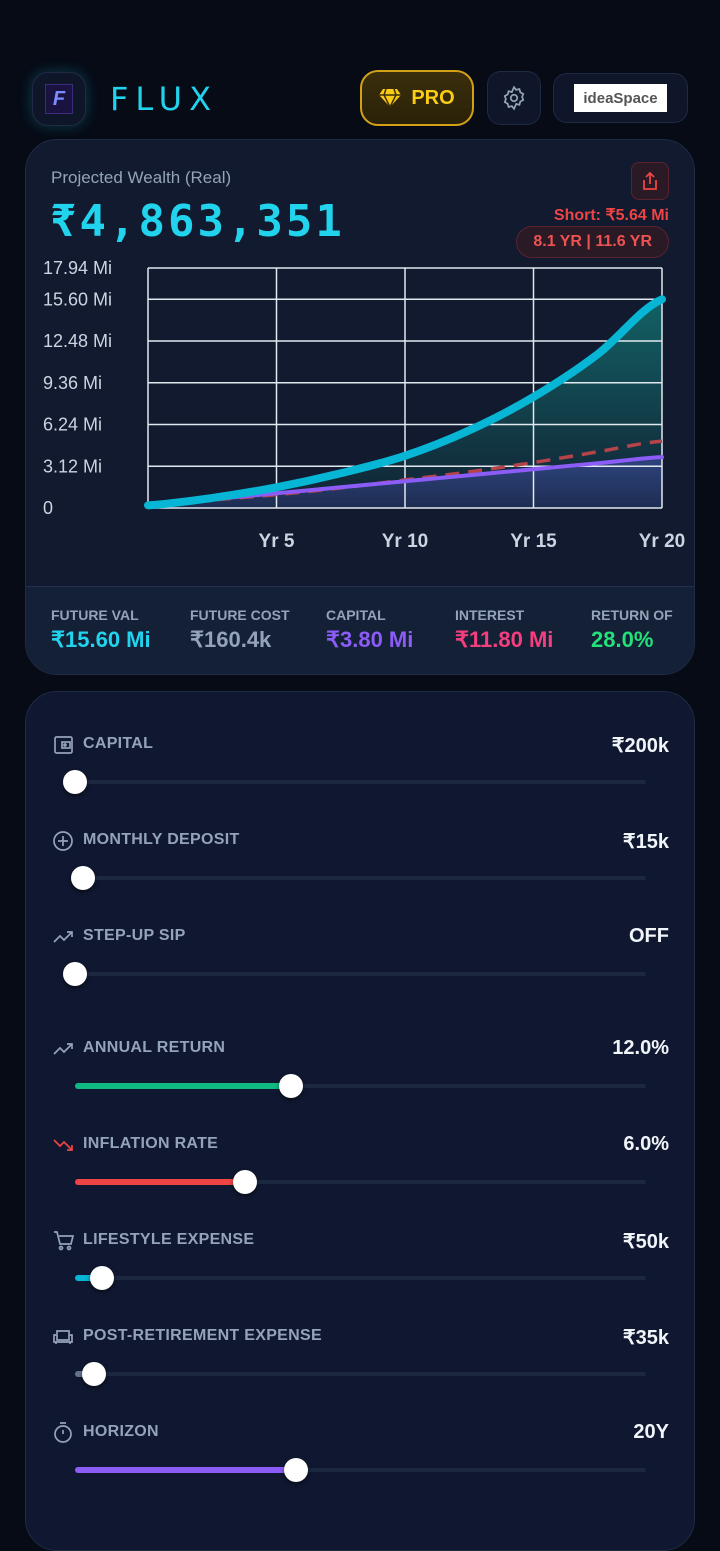 The image size is (720, 1551). What do you see at coordinates (651, 1432) in the screenshot?
I see `slider-value: 20Y` at bounding box center [651, 1432].